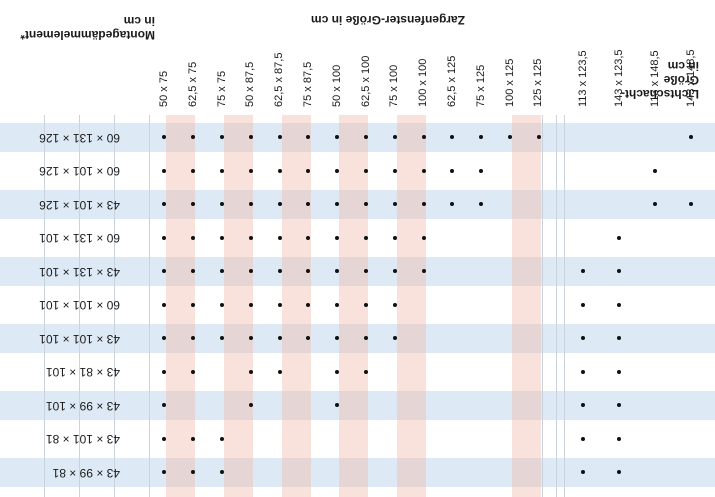 The image size is (715, 497). I want to click on row-label: 60 × 131 × 126, so click(79, 138).